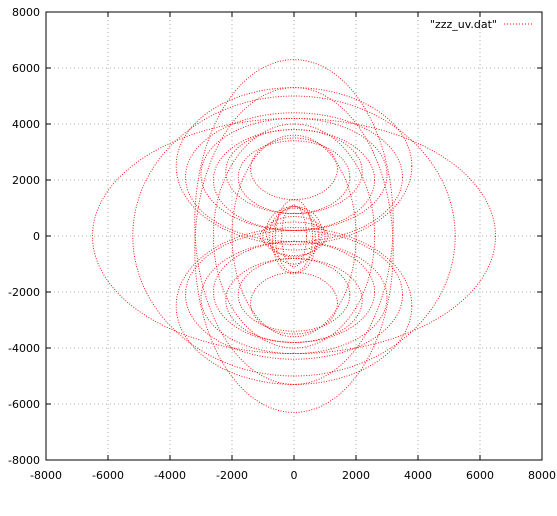  What do you see at coordinates (36, 236) in the screenshot?
I see `y-tick-label: 0` at bounding box center [36, 236].